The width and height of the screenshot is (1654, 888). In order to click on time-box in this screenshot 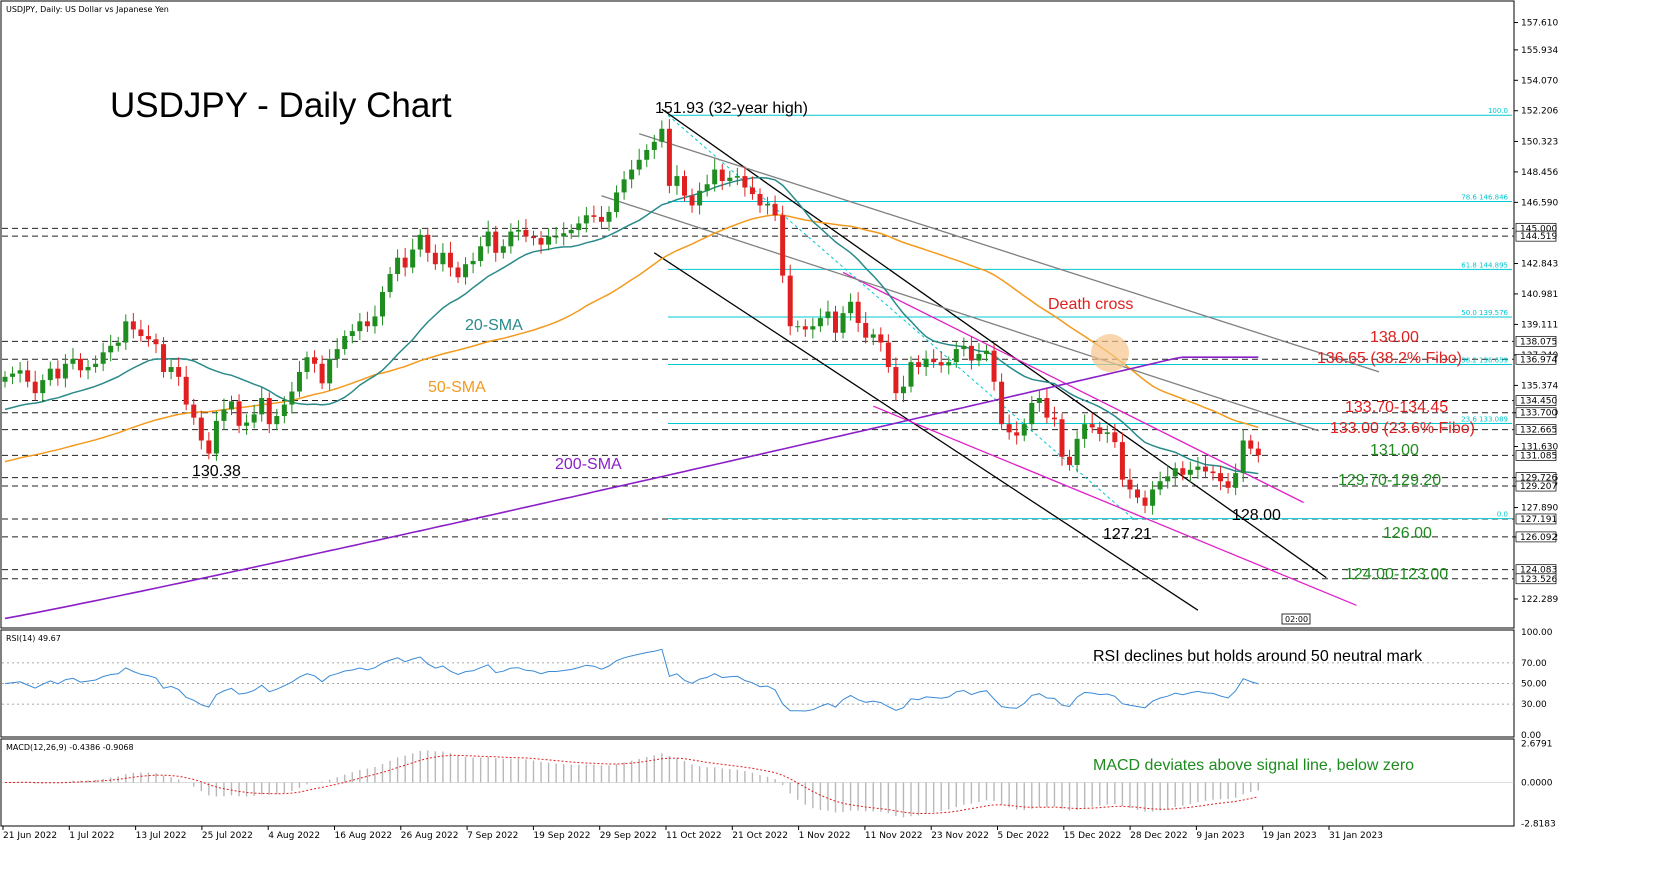, I will do `click(1296, 619)`.